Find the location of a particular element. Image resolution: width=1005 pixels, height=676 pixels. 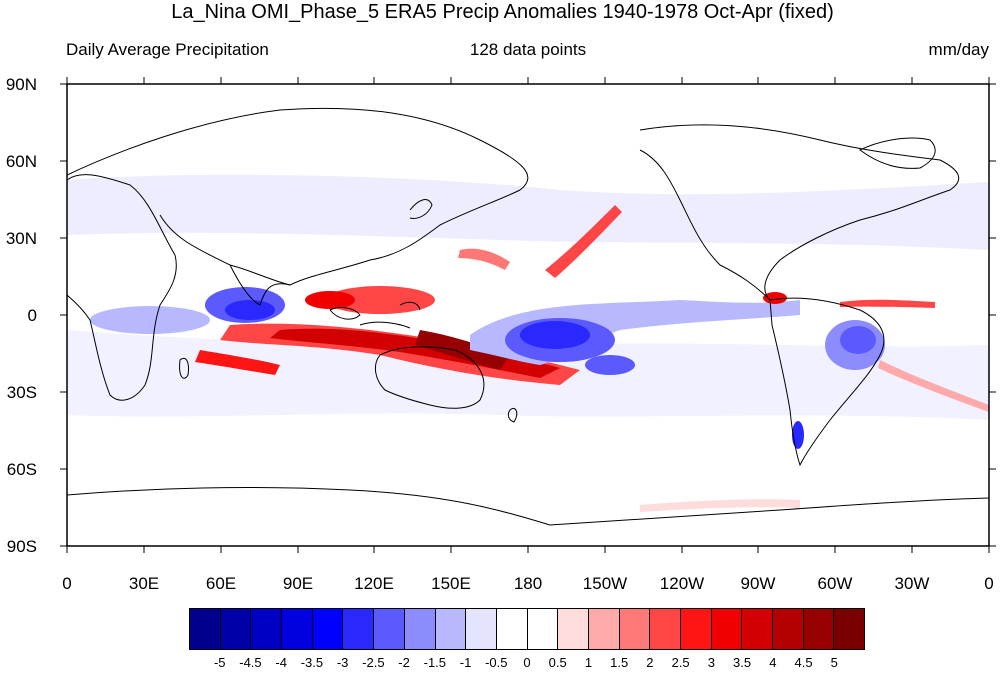

colorbar-tick-label: 0.5 is located at coordinates (557, 662).